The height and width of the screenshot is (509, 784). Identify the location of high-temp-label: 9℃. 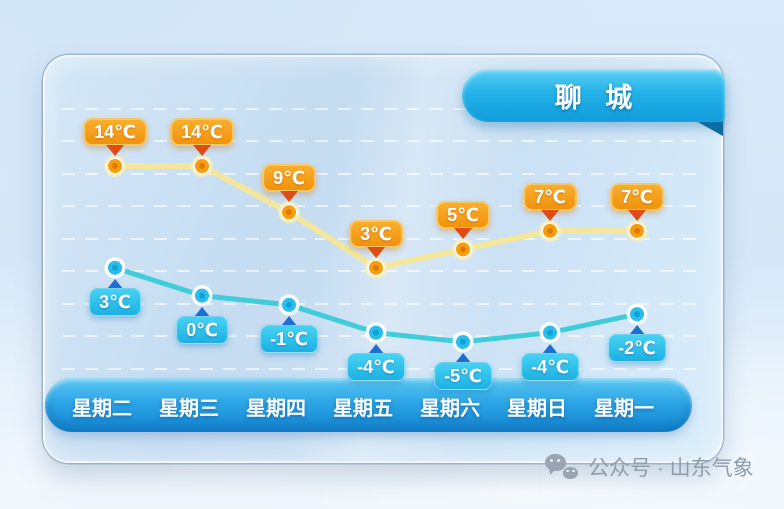
(289, 183).